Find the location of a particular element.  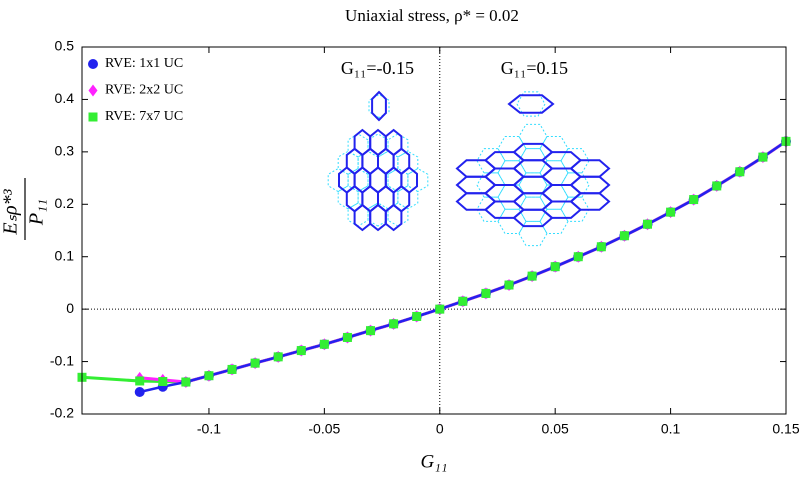

legend-entry: RVE: 1x1 UC is located at coordinates (135, 63).